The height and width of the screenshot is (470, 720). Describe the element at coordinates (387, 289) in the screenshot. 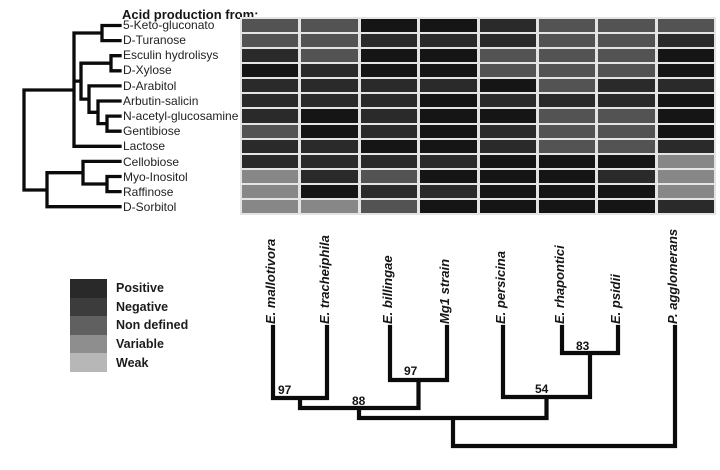

I see `taxon-label: E. billingae` at that location.